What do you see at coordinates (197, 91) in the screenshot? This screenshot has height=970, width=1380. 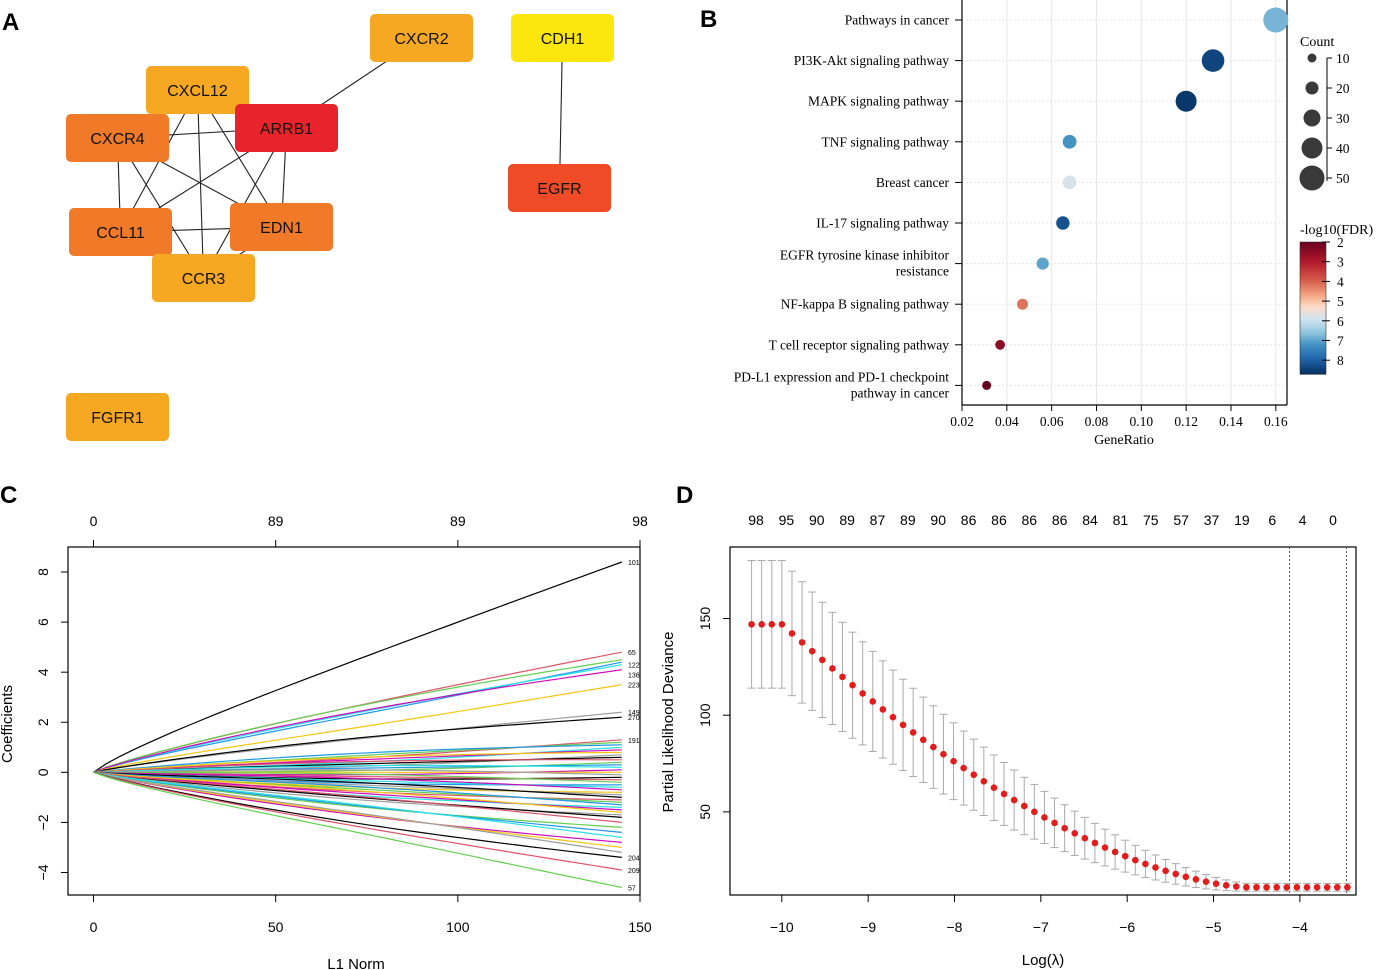 I see `node-label: CXCL12` at bounding box center [197, 91].